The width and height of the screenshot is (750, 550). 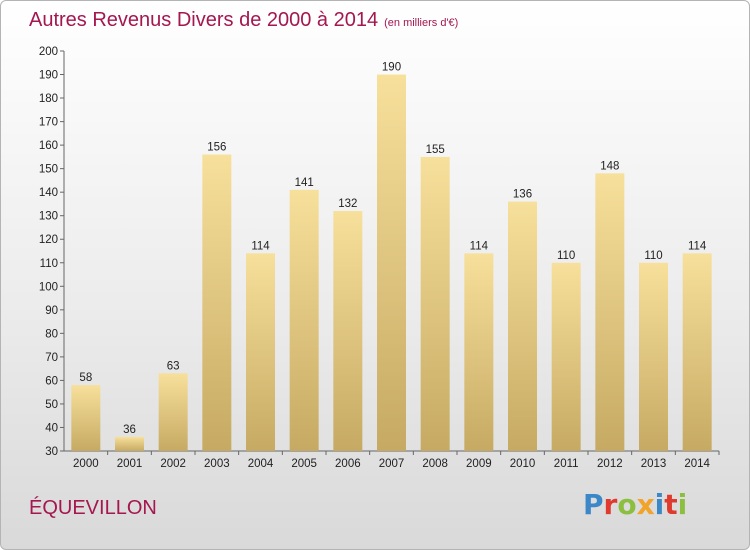 I want to click on bar-value-label: 132, so click(x=347, y=204).